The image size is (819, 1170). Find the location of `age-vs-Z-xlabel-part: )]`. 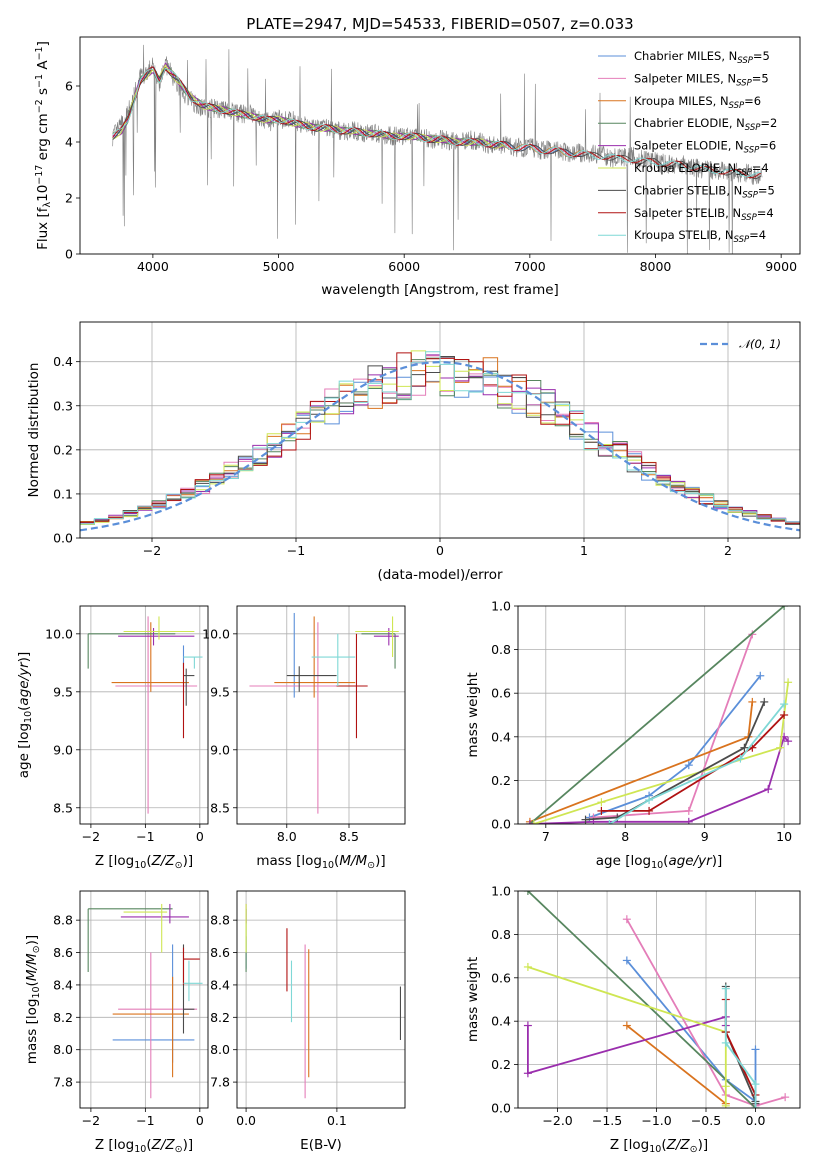

age-vs-Z-xlabel-part: )] is located at coordinates (188, 861).